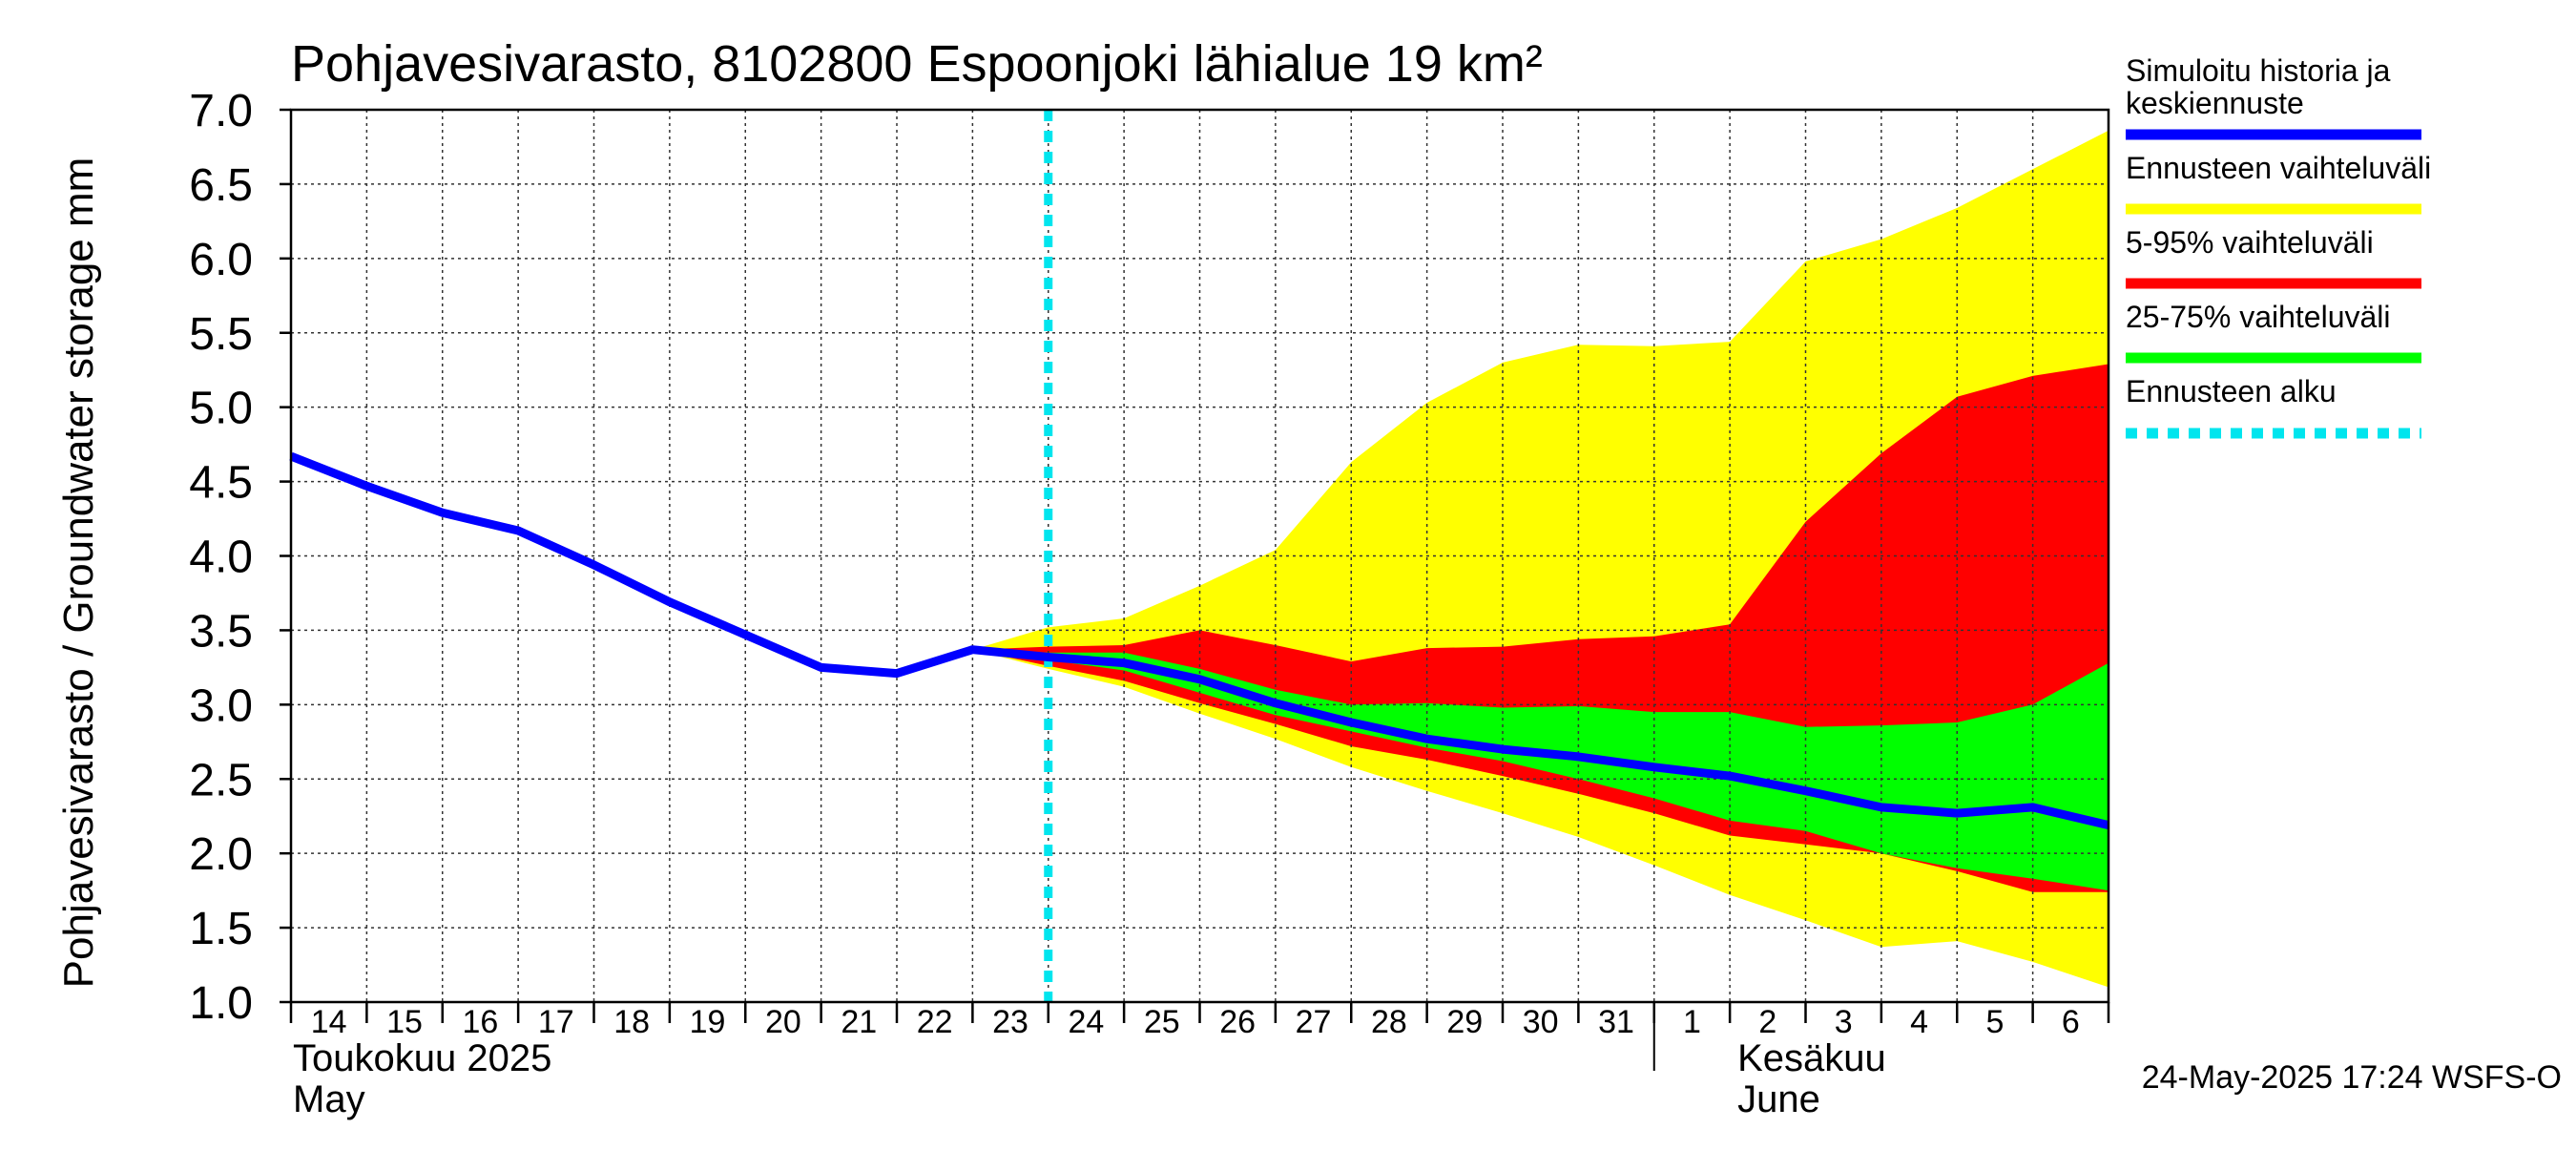  Describe the element at coordinates (404, 1022) in the screenshot. I see `x-tick-label: 15` at that location.